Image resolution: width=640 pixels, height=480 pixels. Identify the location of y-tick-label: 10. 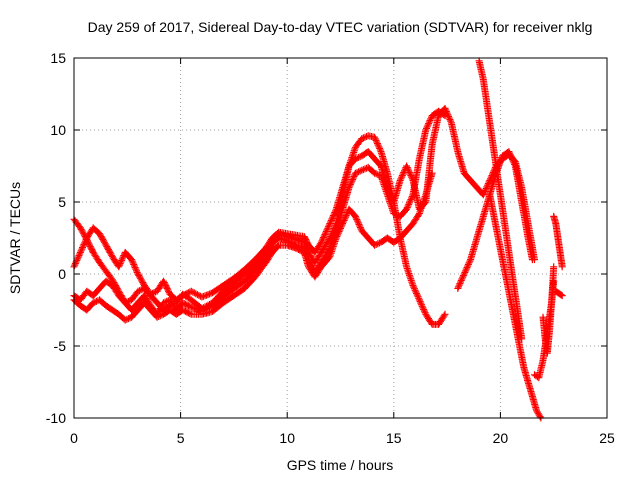
(58, 130).